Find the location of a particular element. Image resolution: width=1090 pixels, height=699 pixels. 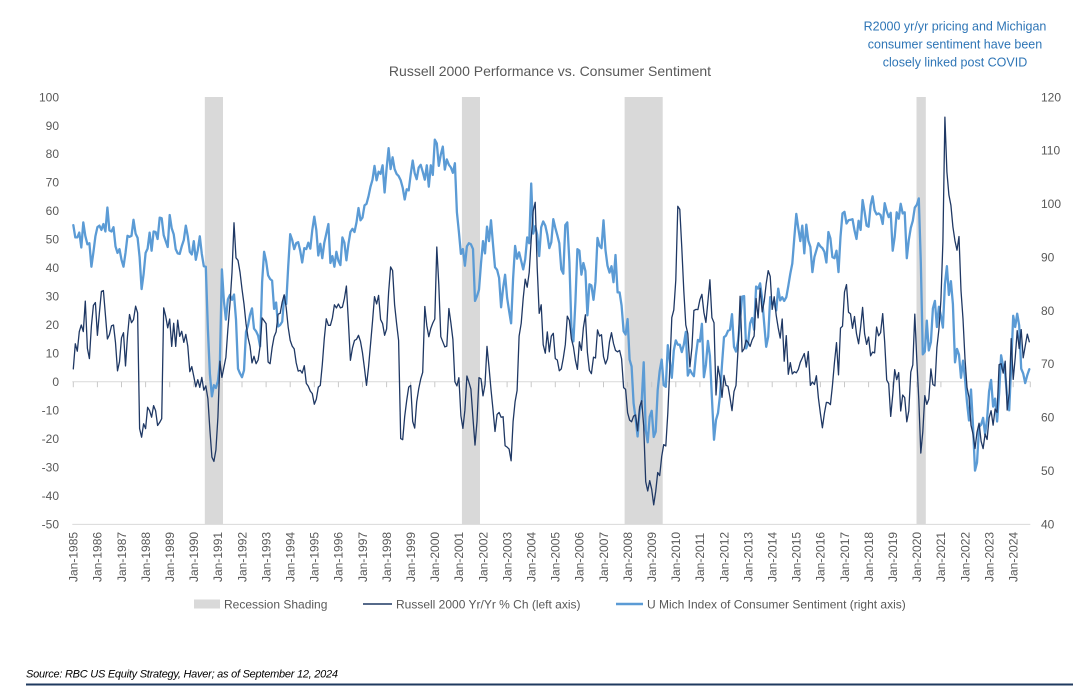

svg-text: Jan-1998 is located at coordinates (387, 557).